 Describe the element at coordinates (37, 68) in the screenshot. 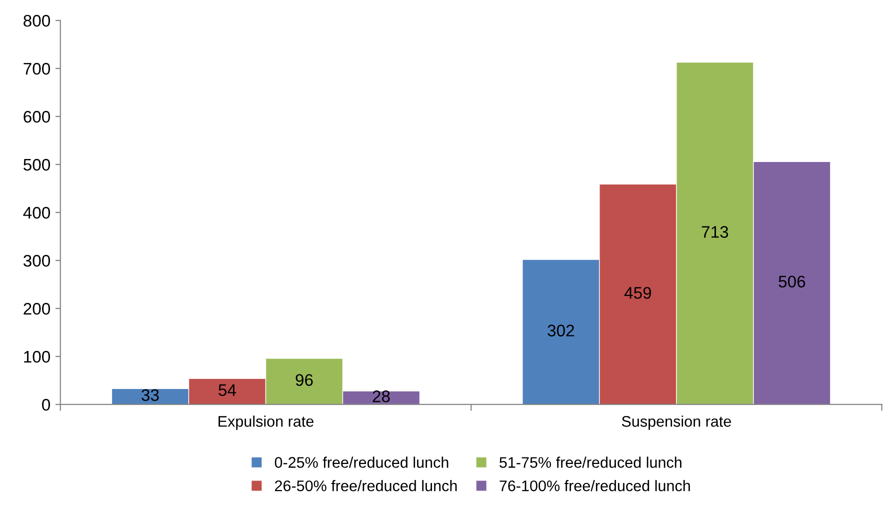

I see `y-tick-label: 700` at that location.